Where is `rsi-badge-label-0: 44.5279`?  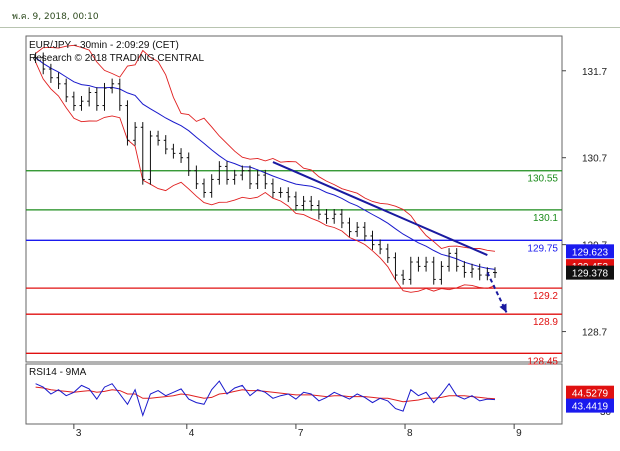
rsi-badge-label-0: 44.5279 is located at coordinates (590, 394).